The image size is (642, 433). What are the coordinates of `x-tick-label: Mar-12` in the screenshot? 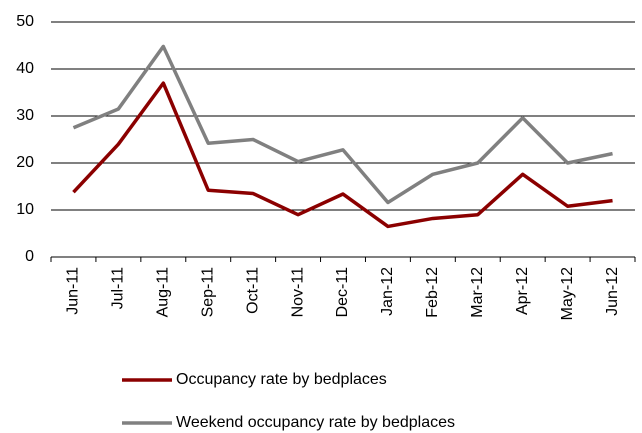 It's located at (477, 292).